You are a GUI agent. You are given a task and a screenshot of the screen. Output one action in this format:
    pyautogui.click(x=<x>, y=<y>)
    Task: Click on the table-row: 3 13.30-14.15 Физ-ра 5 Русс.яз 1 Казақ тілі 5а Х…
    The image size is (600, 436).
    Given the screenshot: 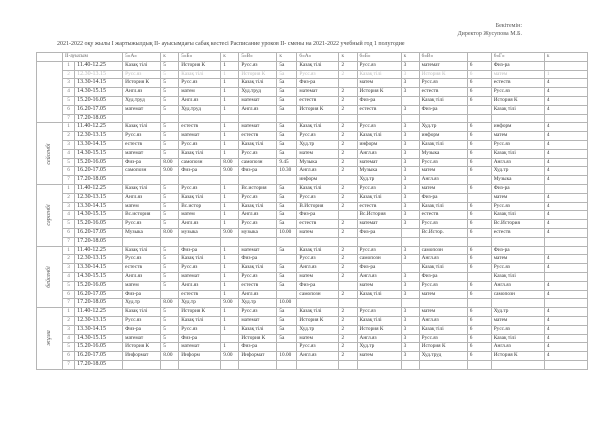 What is the action you would take?
    pyautogui.click(x=313, y=329)
    